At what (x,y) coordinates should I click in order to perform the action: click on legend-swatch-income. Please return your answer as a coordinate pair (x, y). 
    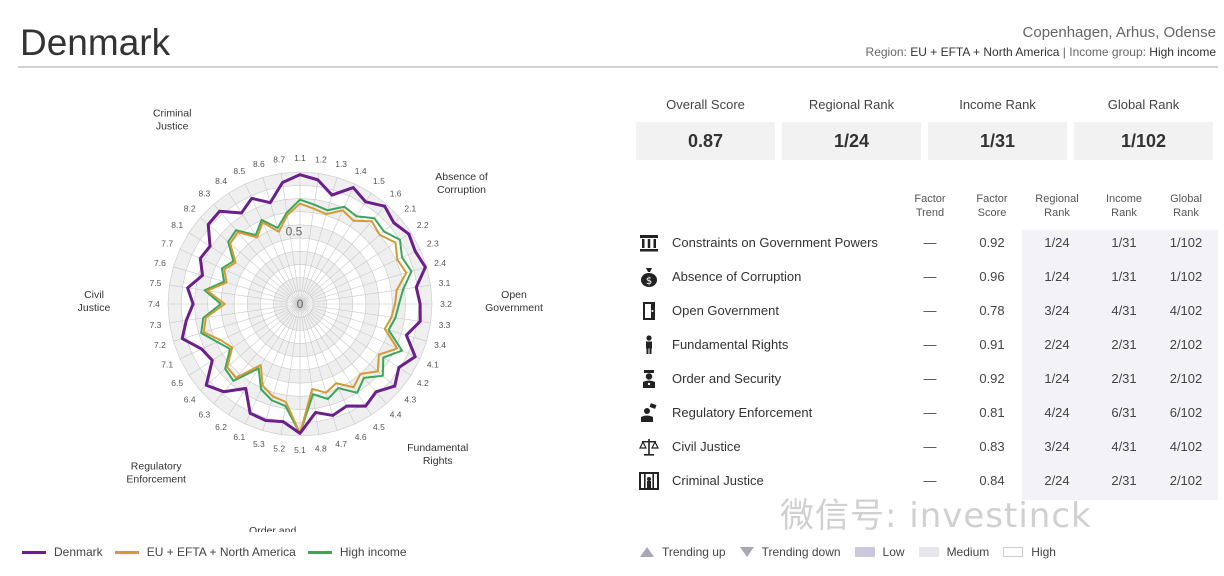
    Looking at the image, I should click on (319, 552).